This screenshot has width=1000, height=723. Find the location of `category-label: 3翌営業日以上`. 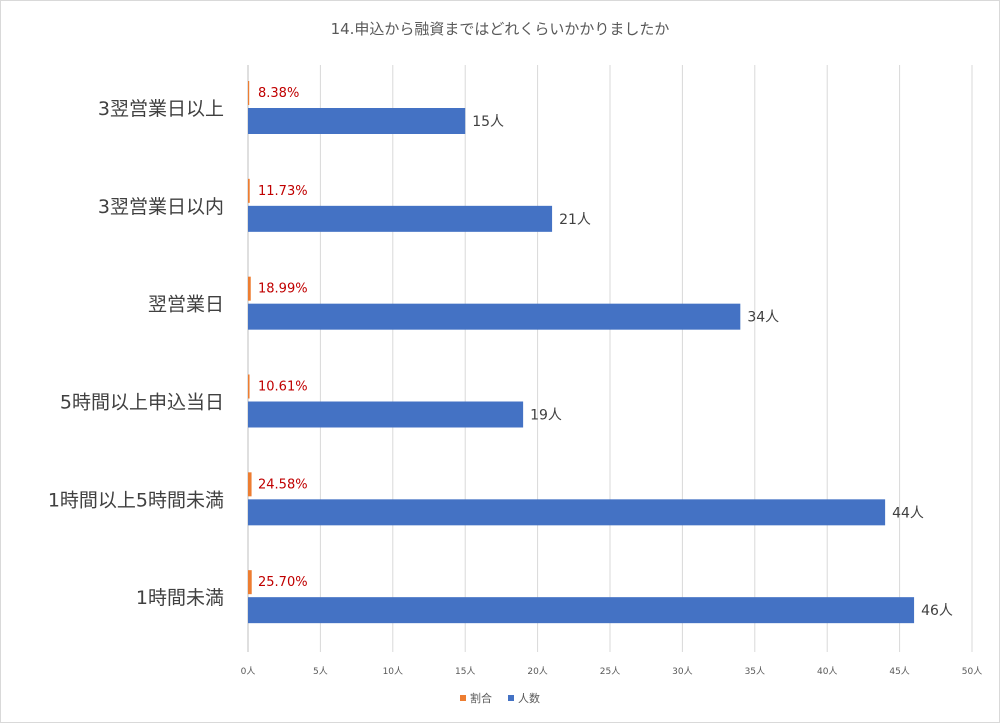

category-label: 3翌営業日以上 is located at coordinates (161, 109).